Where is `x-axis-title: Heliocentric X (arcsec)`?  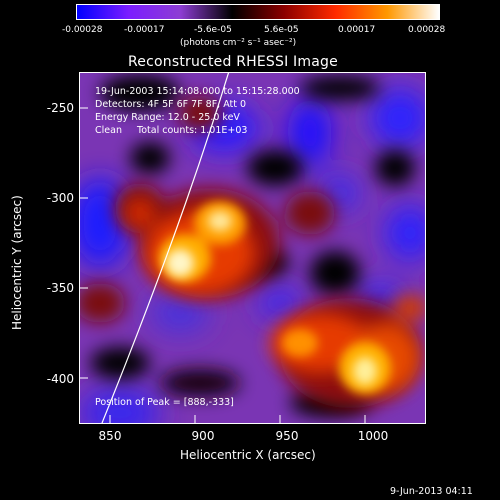 x-axis-title: Heliocentric X (arcsec) is located at coordinates (248, 455).